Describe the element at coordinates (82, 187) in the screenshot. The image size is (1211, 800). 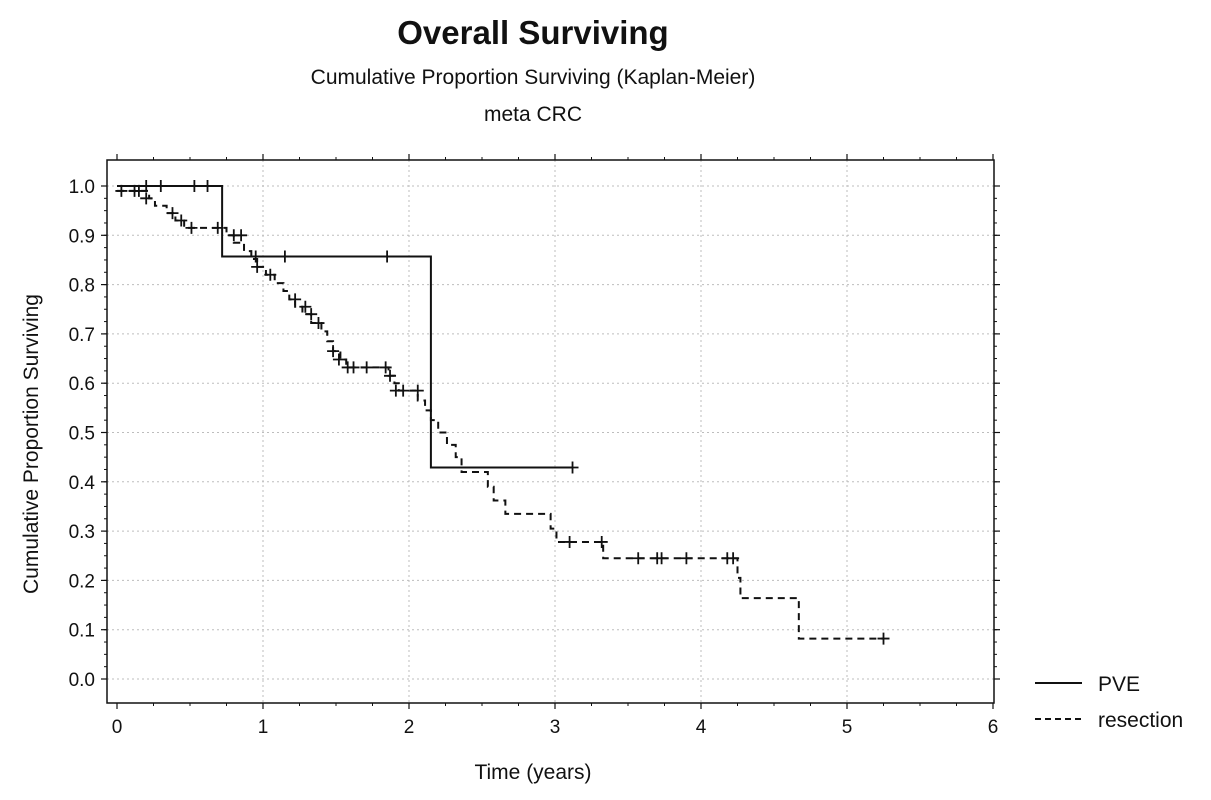
I see `y-tick-label: 1.0` at that location.